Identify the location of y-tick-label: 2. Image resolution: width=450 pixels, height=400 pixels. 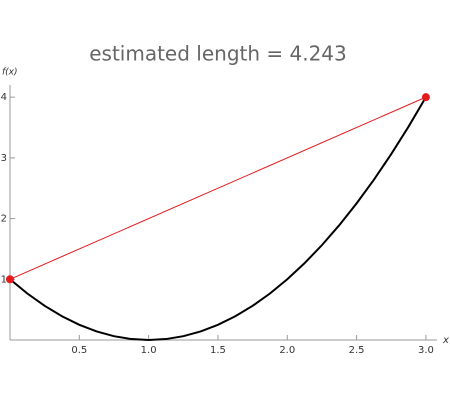
(4, 219).